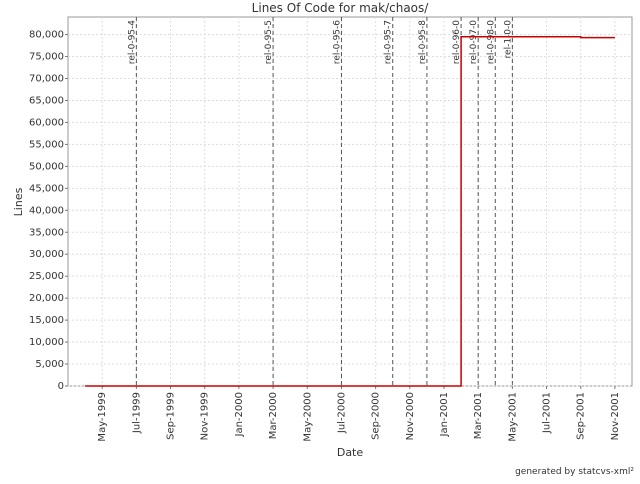 This screenshot has width=640, height=484. I want to click on y-tick-label: 80,000, so click(46, 35).